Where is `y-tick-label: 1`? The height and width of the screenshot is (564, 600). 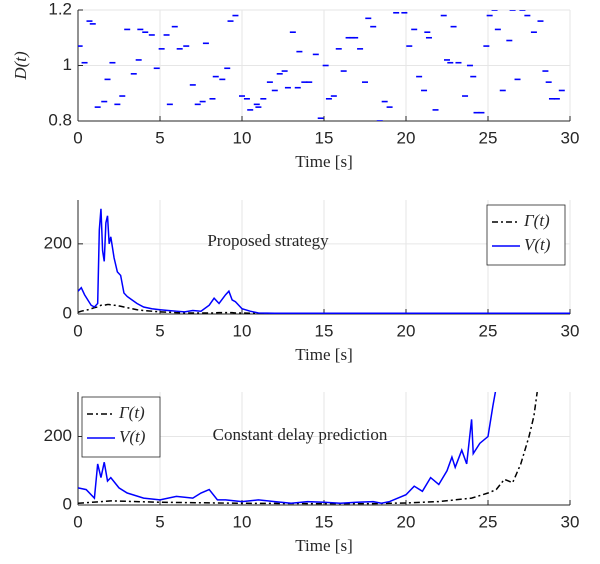 y-tick-label: 1 is located at coordinates (67, 64).